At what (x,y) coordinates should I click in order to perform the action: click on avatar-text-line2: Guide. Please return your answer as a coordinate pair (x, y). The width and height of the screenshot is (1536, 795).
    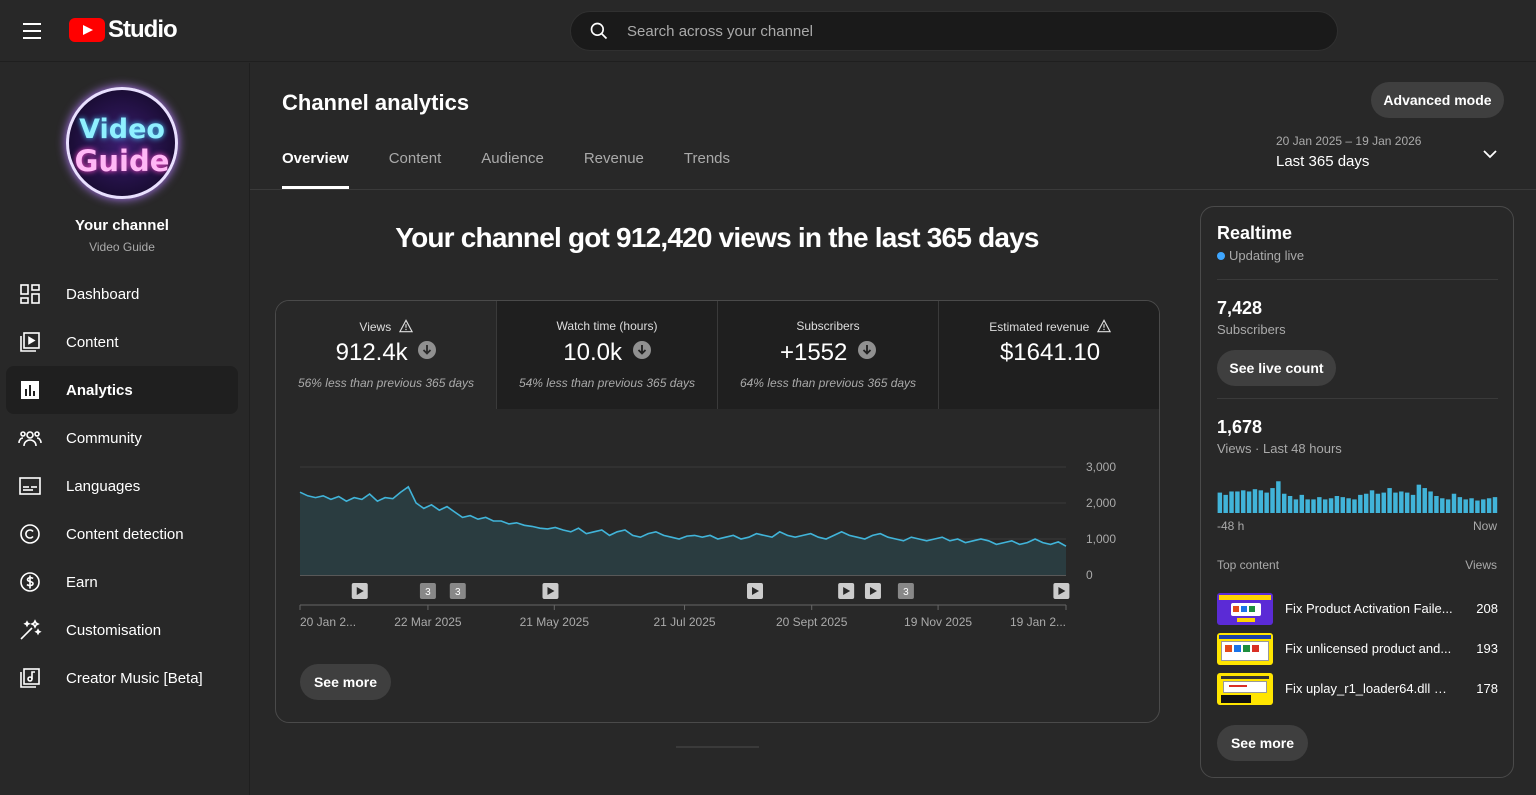
    Looking at the image, I should click on (122, 161).